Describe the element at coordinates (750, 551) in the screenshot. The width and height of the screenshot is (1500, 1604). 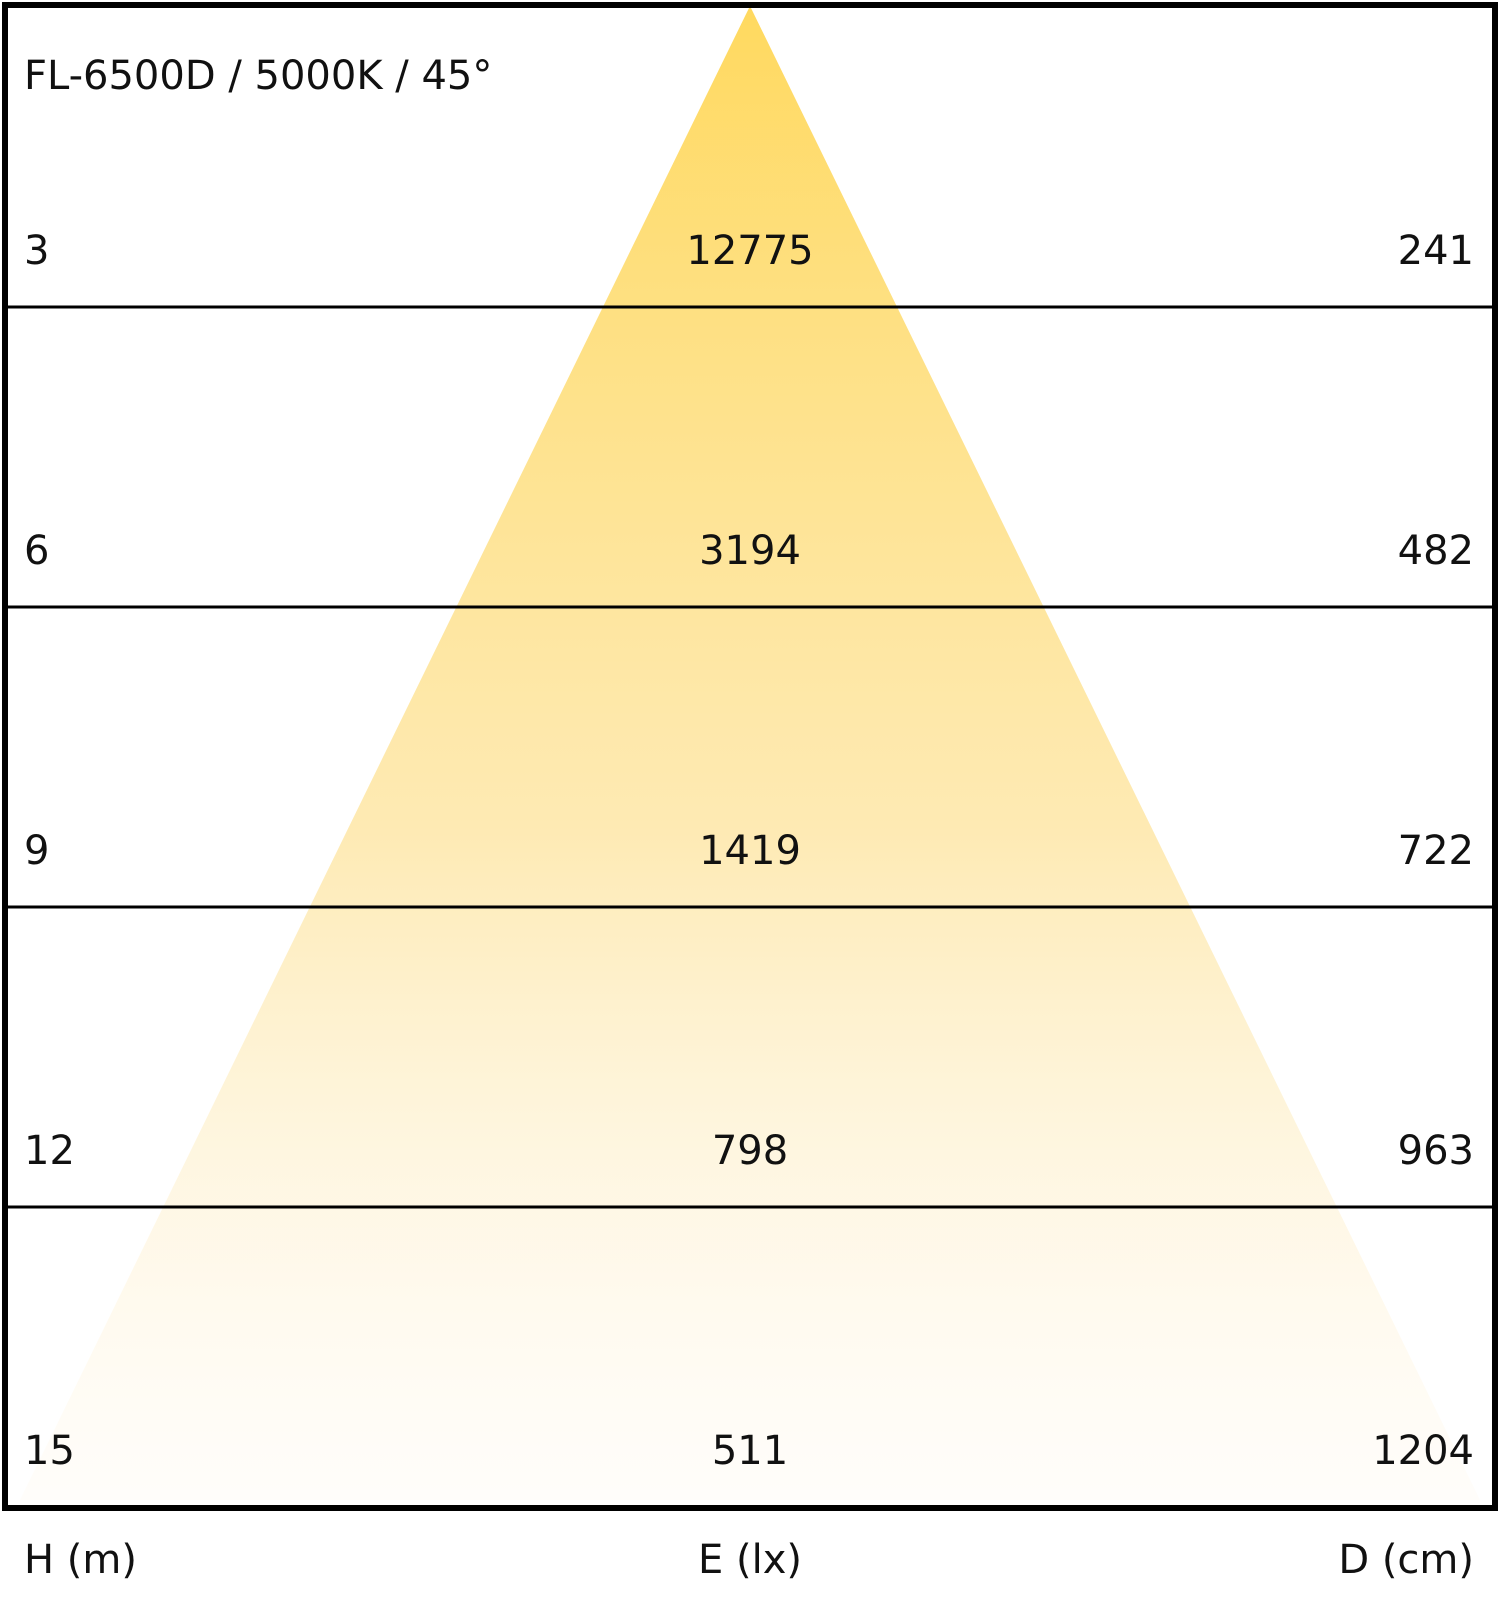
I see `illuminance-value: 3194` at that location.